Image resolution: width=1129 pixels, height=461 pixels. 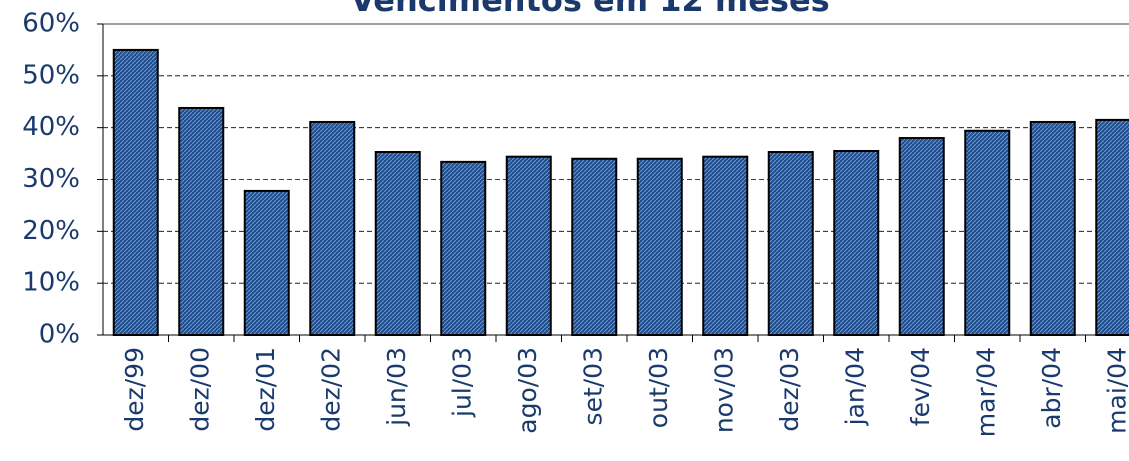 What do you see at coordinates (330, 389) in the screenshot?
I see `x-tick-label: dez/02` at bounding box center [330, 389].